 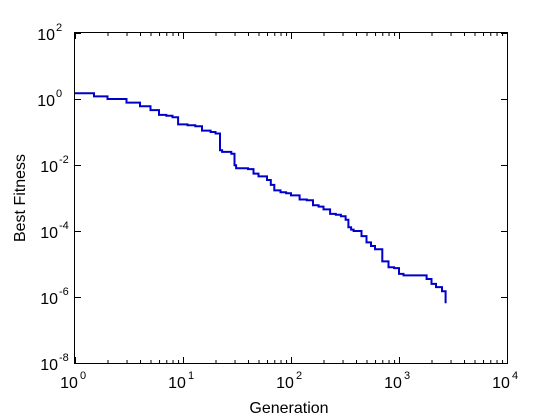 I want to click on x-tick-label-exponent: 3, so click(x=407, y=376).